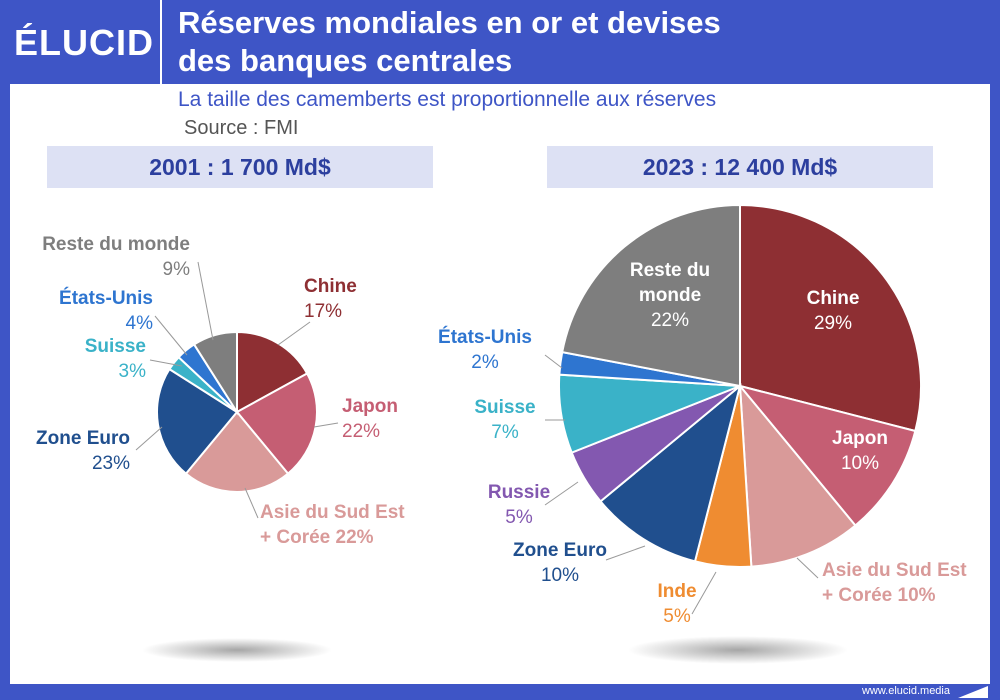  What do you see at coordinates (171, 335) in the screenshot?
I see `pie-2001-leader-etats-unis` at bounding box center [171, 335].